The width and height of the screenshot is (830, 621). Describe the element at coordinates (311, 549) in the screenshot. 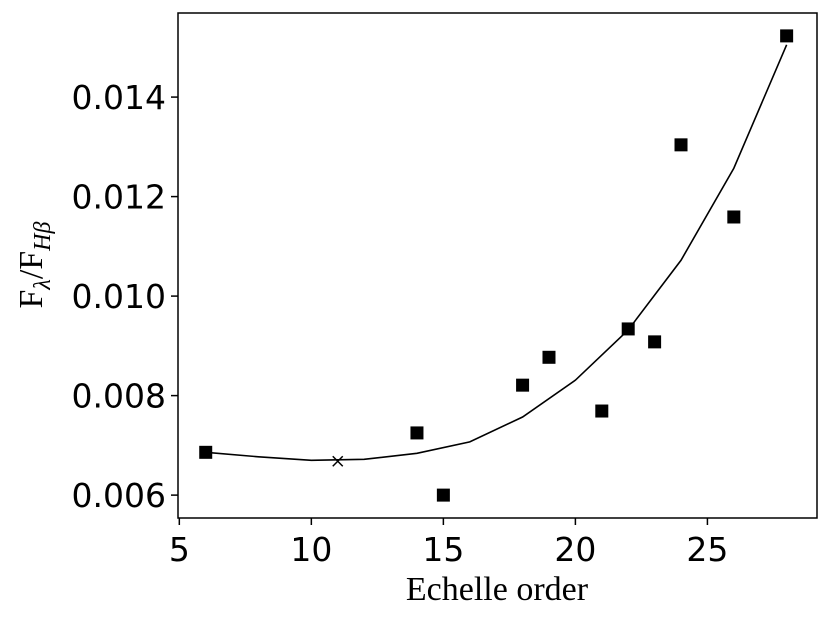

I see `x-tick-label: 10` at that location.